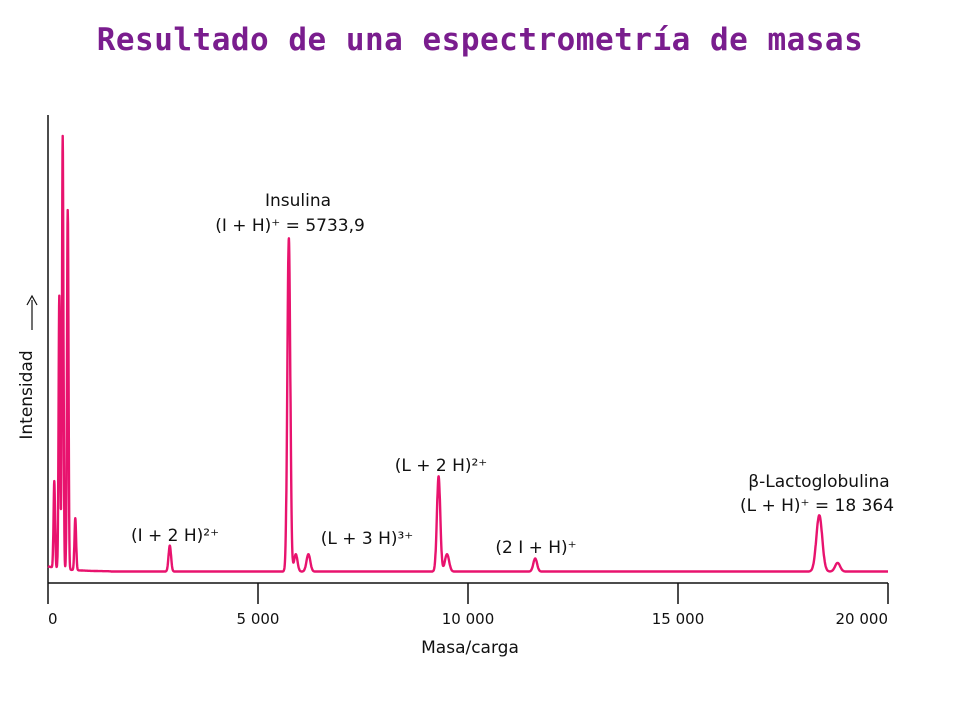 This screenshot has width=960, height=720. I want to click on arrow-up-icon, so click(32, 300).